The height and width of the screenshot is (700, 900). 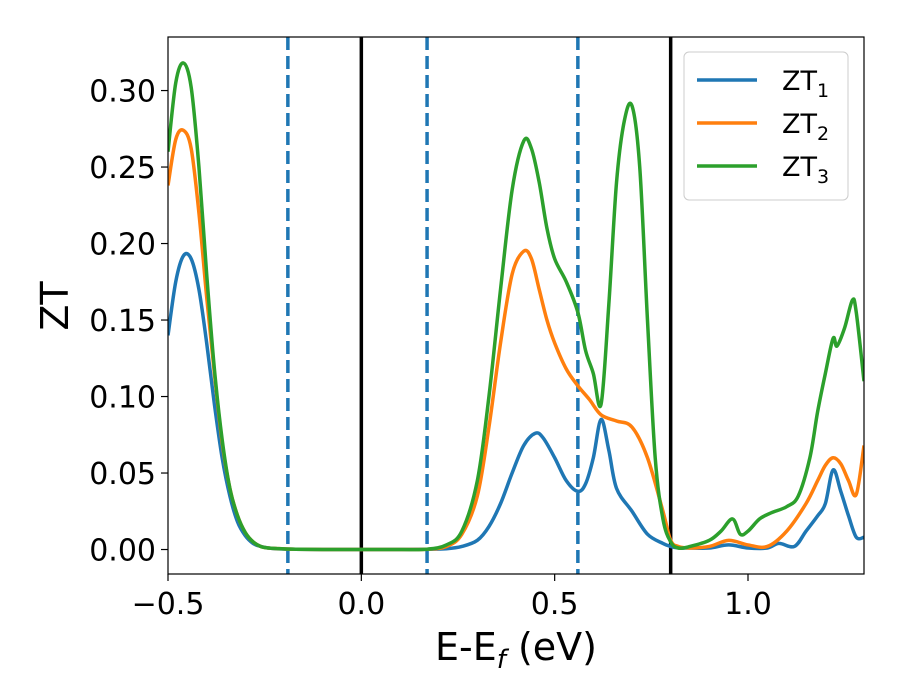 I want to click on x-tick-label-1: 0.0, so click(x=361, y=604).